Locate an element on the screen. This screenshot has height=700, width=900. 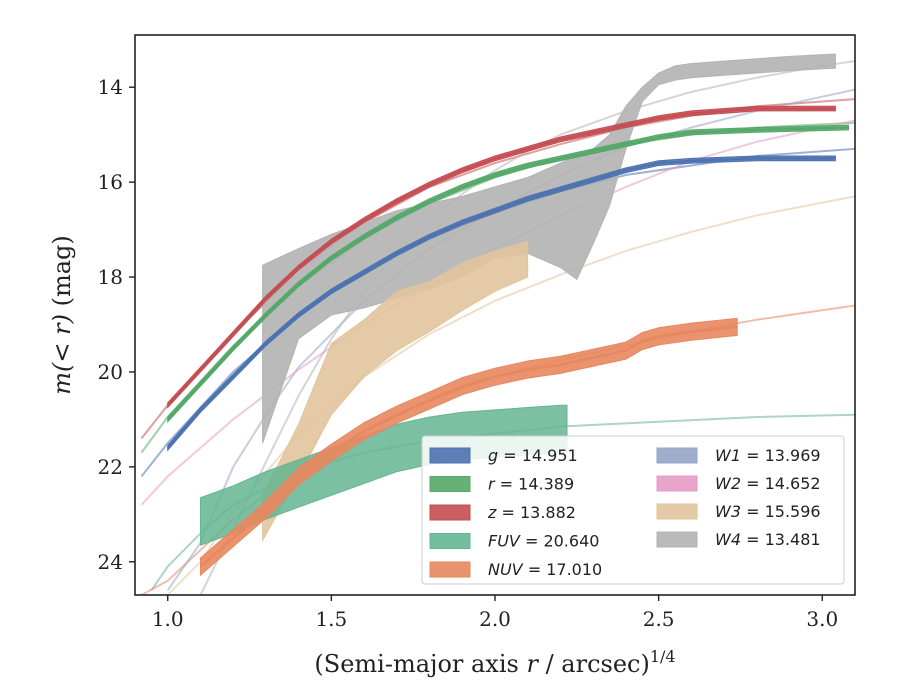
legend-entry-r: r = 14.389 is located at coordinates (501, 484).